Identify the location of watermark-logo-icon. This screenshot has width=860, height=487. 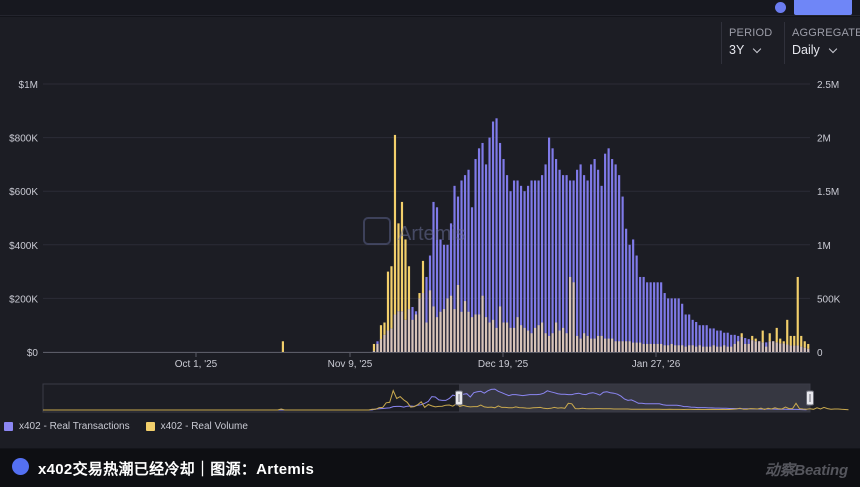
(377, 231).